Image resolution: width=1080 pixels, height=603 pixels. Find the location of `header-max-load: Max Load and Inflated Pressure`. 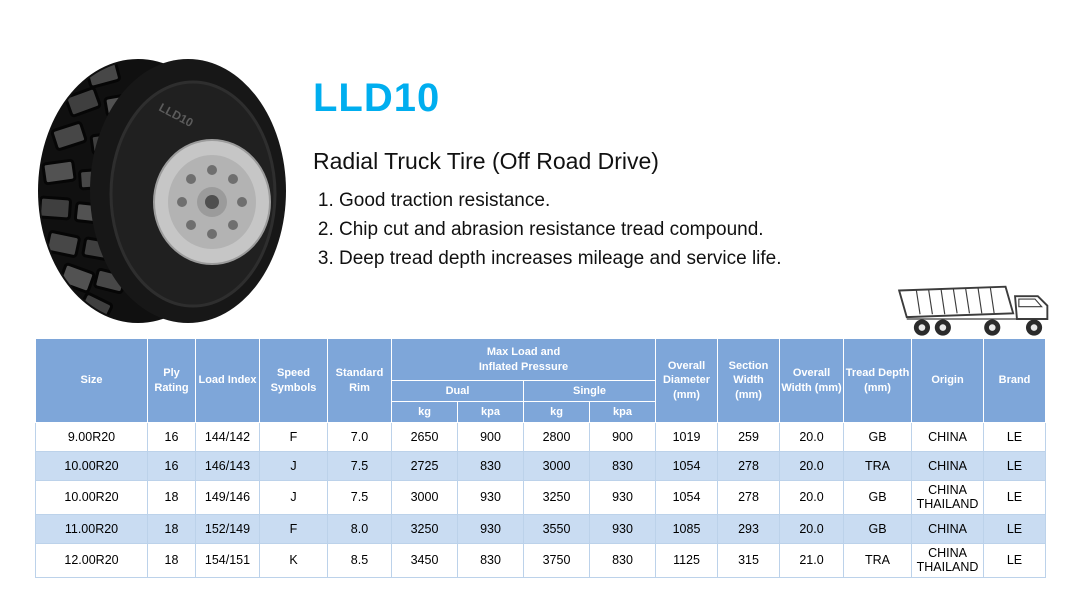

header-max-load: Max Load and Inflated Pressure is located at coordinates (523, 359).